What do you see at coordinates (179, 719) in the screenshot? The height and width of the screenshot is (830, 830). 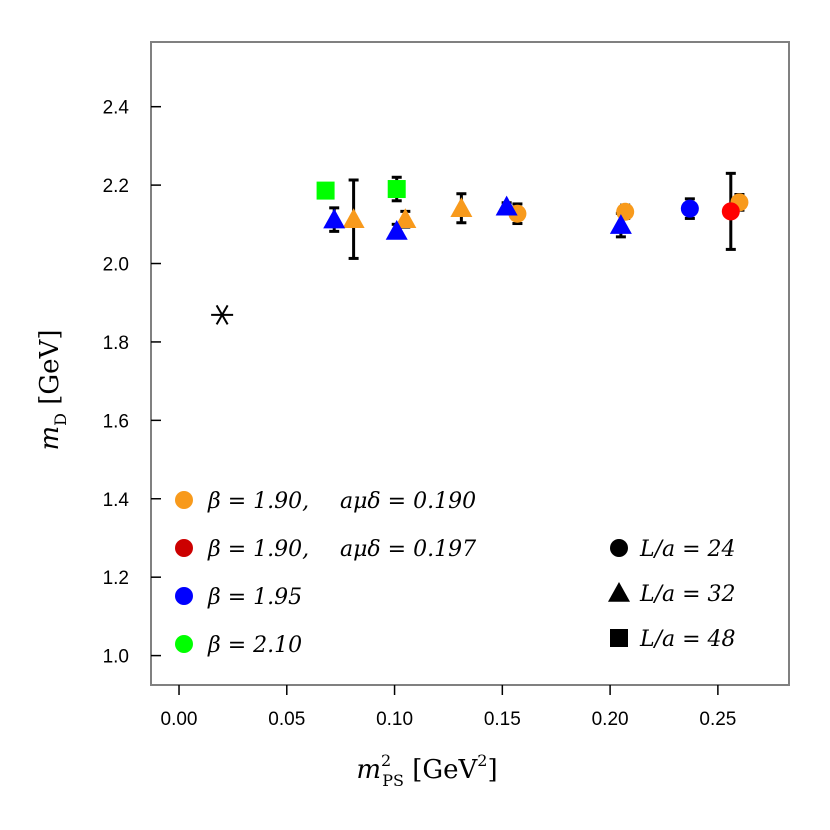 I see `x-tick-label: 0.00` at bounding box center [179, 719].